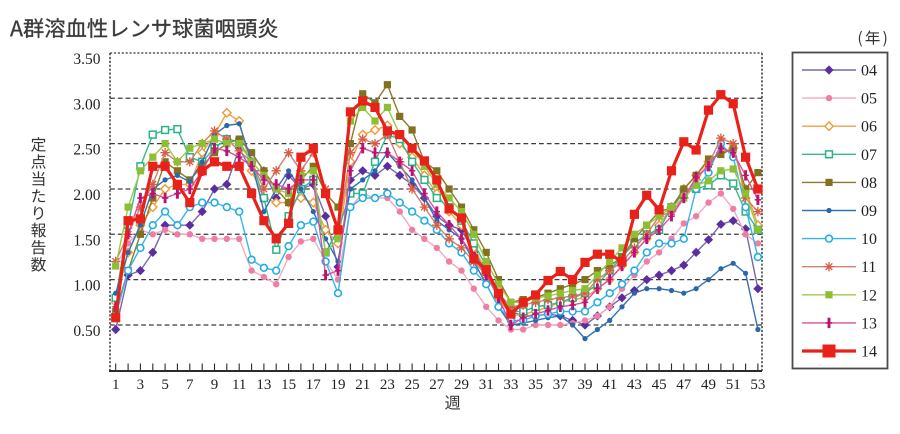 The width and height of the screenshot is (900, 434). What do you see at coordinates (116, 385) in the screenshot?
I see `svg-text: 1` at bounding box center [116, 385].